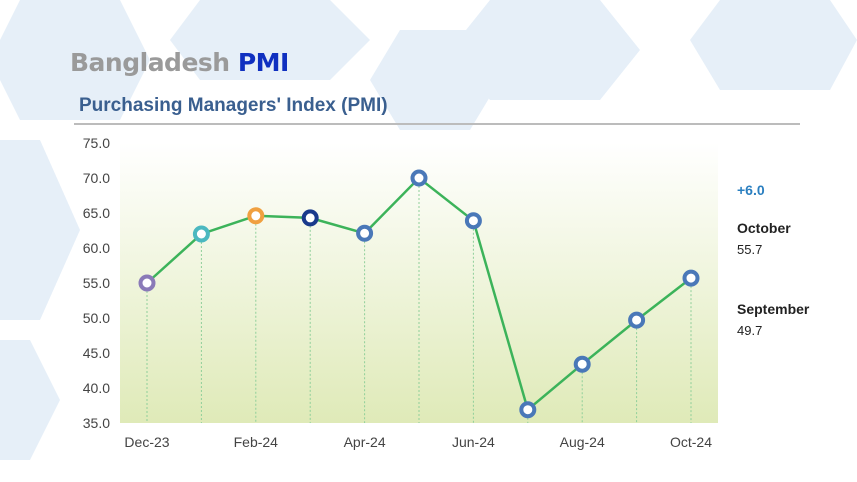 Image resolution: width=857 pixels, height=482 pixels. Describe the element at coordinates (764, 228) in the screenshot. I see `current-month-label: October` at that location.